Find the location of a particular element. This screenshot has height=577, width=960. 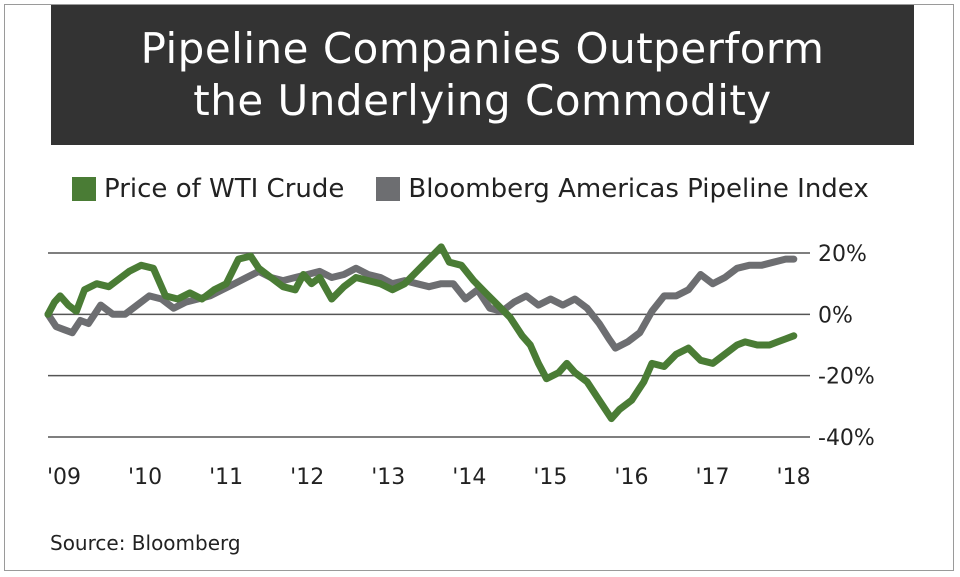

x-tick-label-2: '11 is located at coordinates (226, 477).